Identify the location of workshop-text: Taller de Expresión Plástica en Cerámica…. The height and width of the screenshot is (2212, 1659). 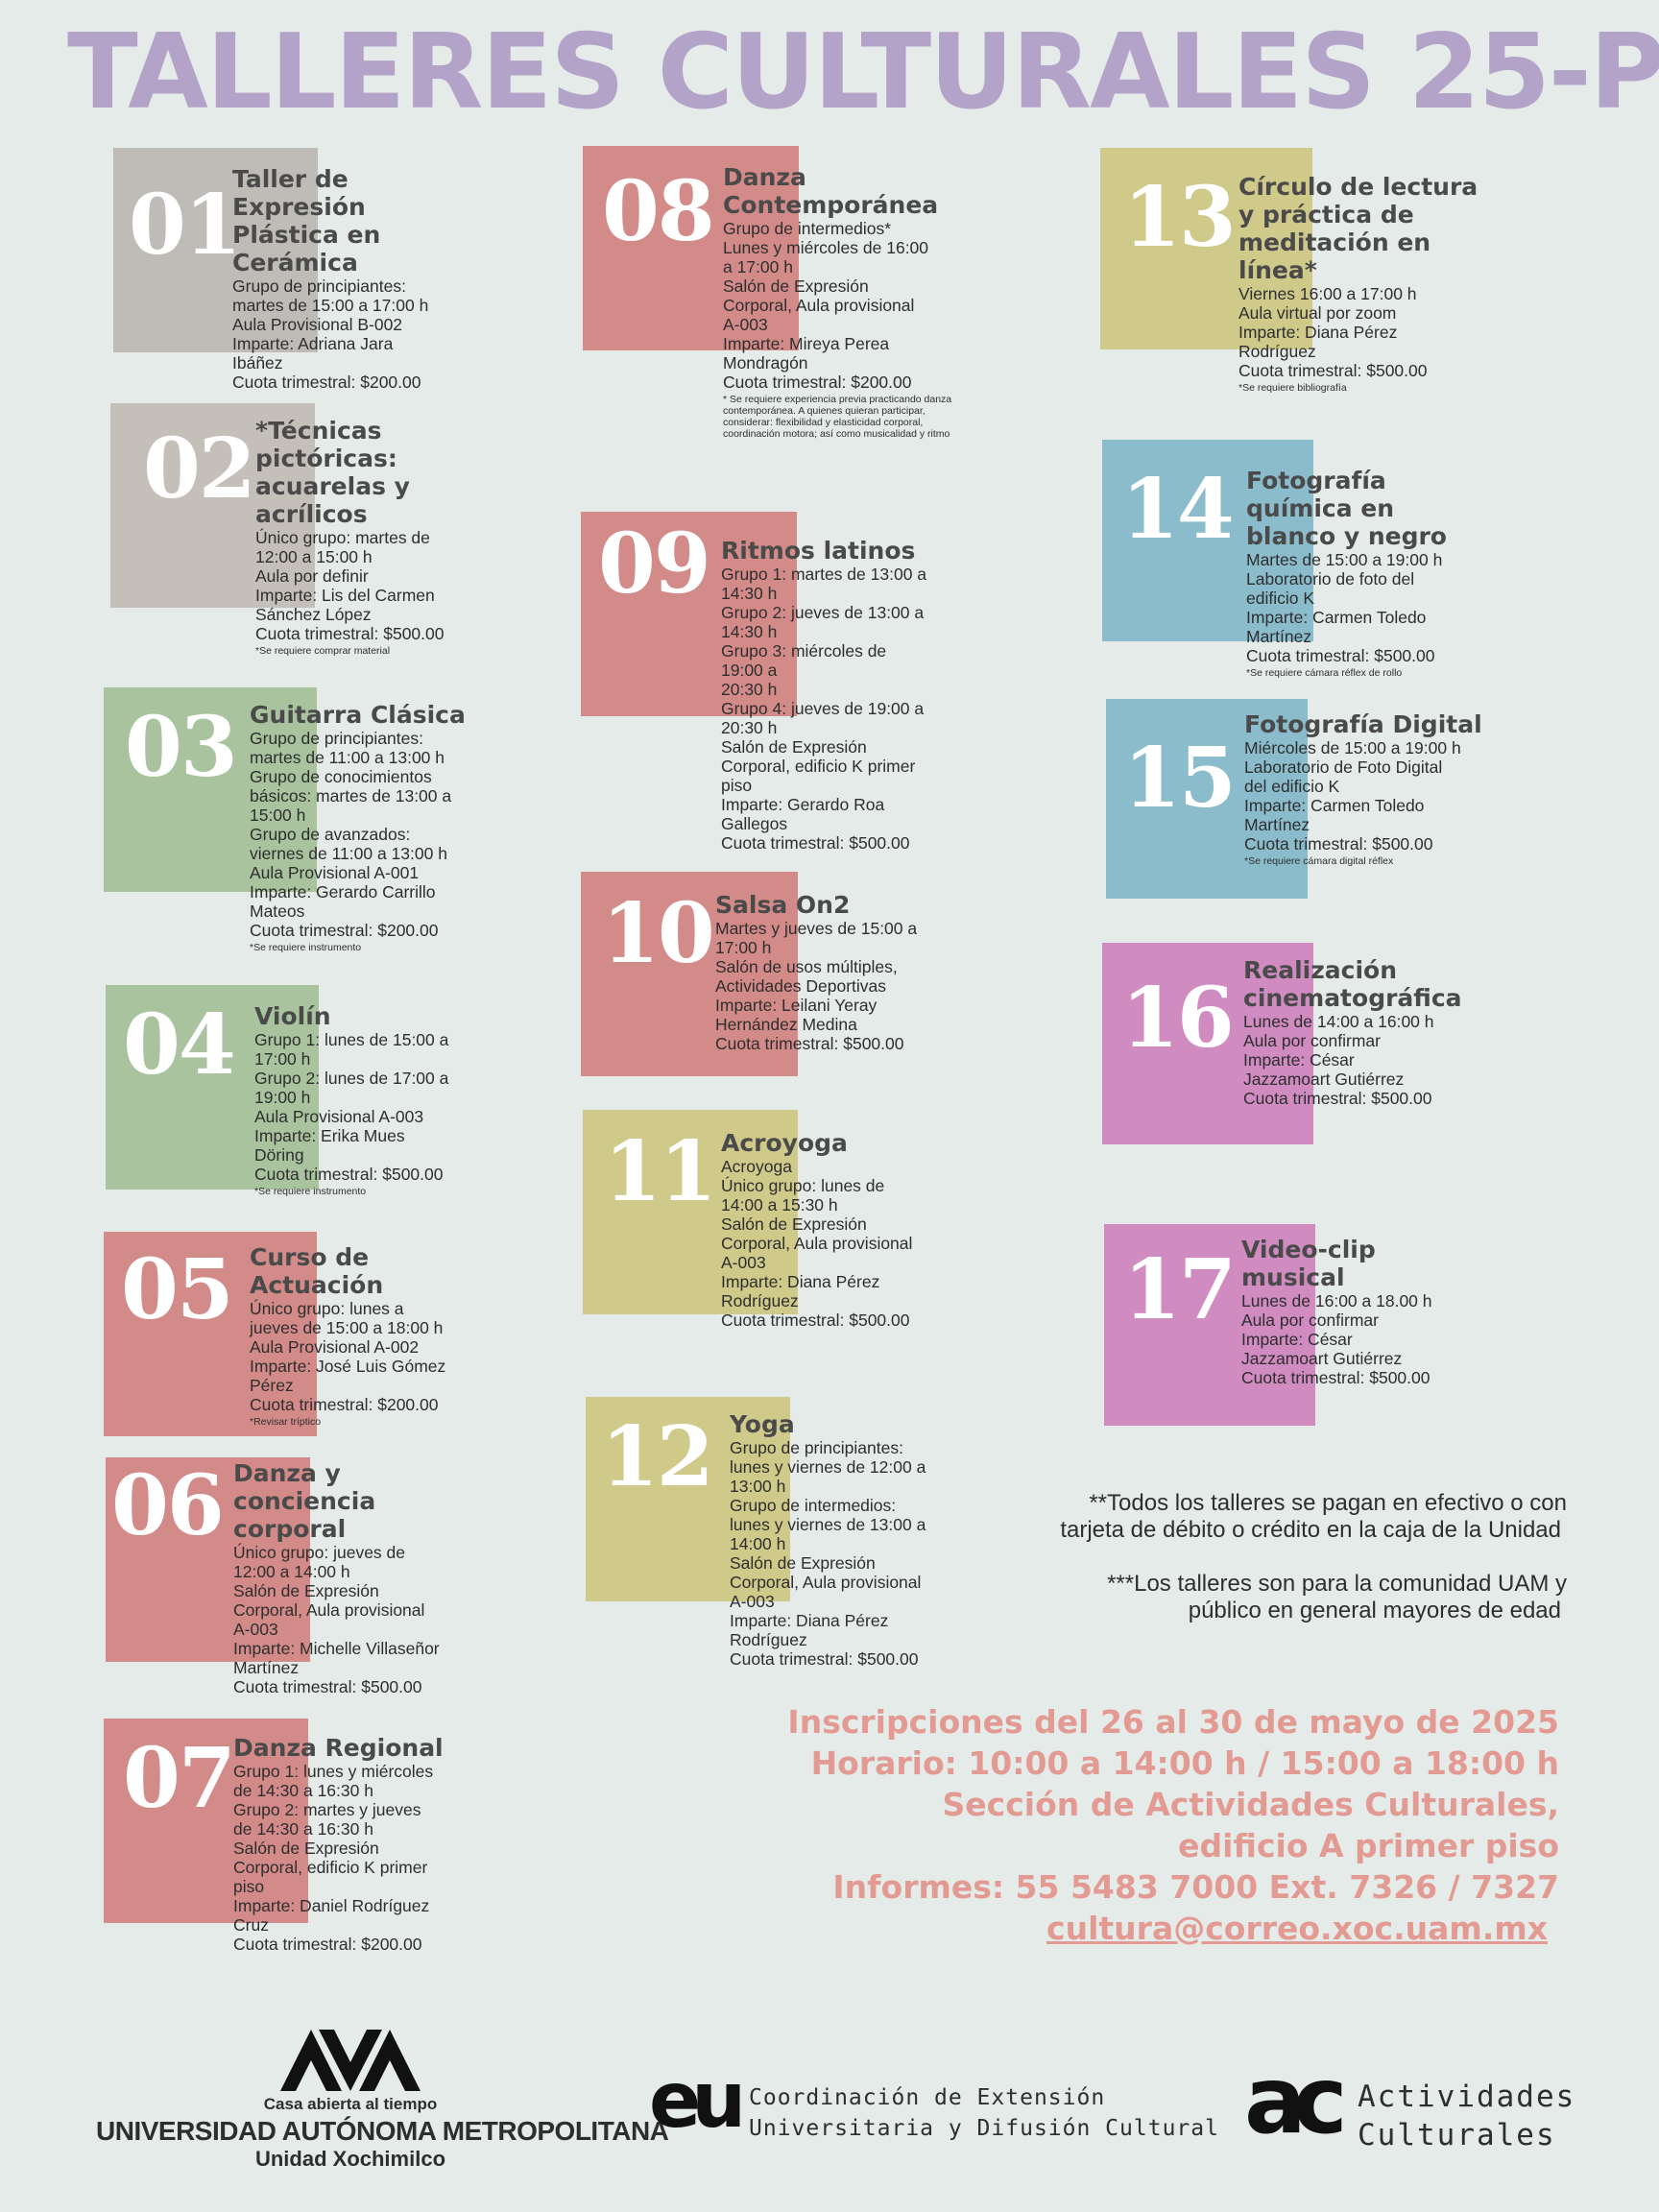
(354, 278).